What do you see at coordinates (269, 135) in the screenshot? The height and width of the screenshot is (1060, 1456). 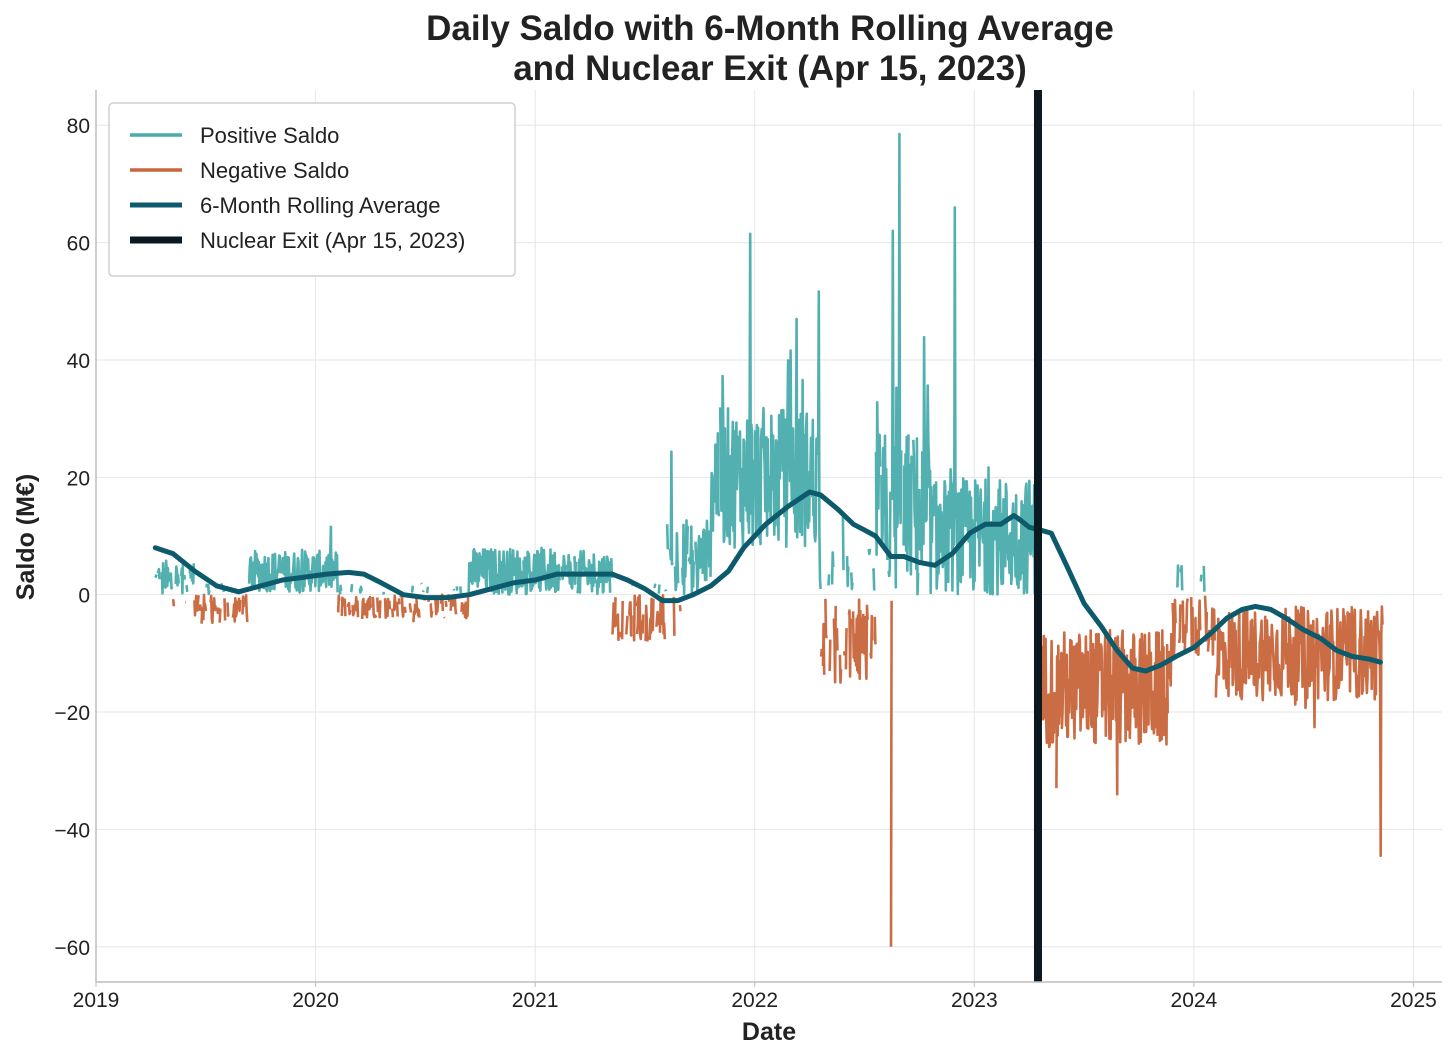 I see `legend-label-positive: Positive Saldo` at bounding box center [269, 135].